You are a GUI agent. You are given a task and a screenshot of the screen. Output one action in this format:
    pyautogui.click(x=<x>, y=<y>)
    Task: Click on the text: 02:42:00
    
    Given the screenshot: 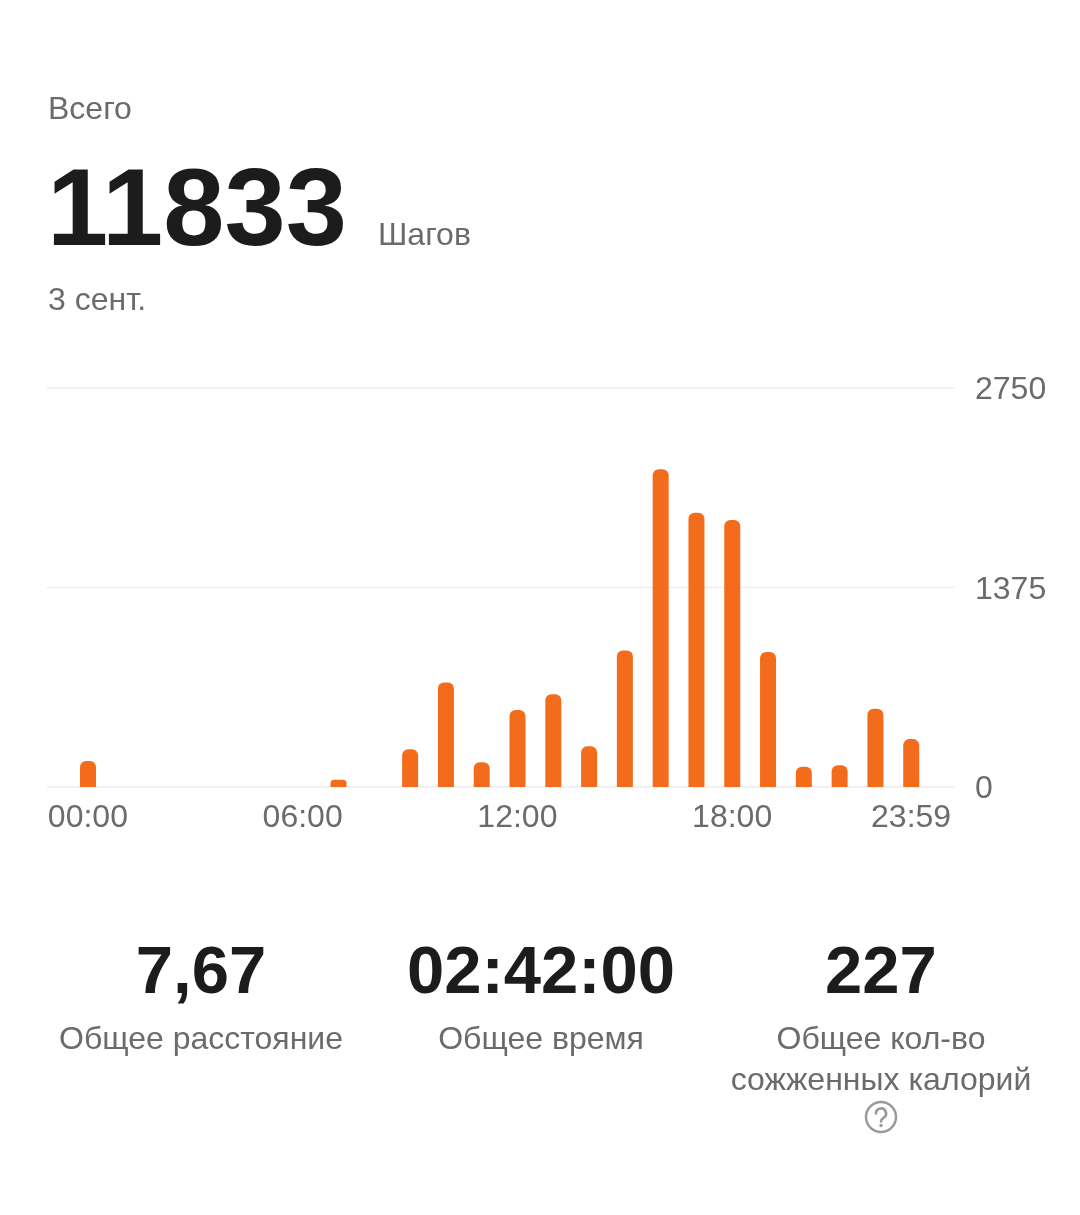 What is the action you would take?
    pyautogui.click(x=541, y=969)
    